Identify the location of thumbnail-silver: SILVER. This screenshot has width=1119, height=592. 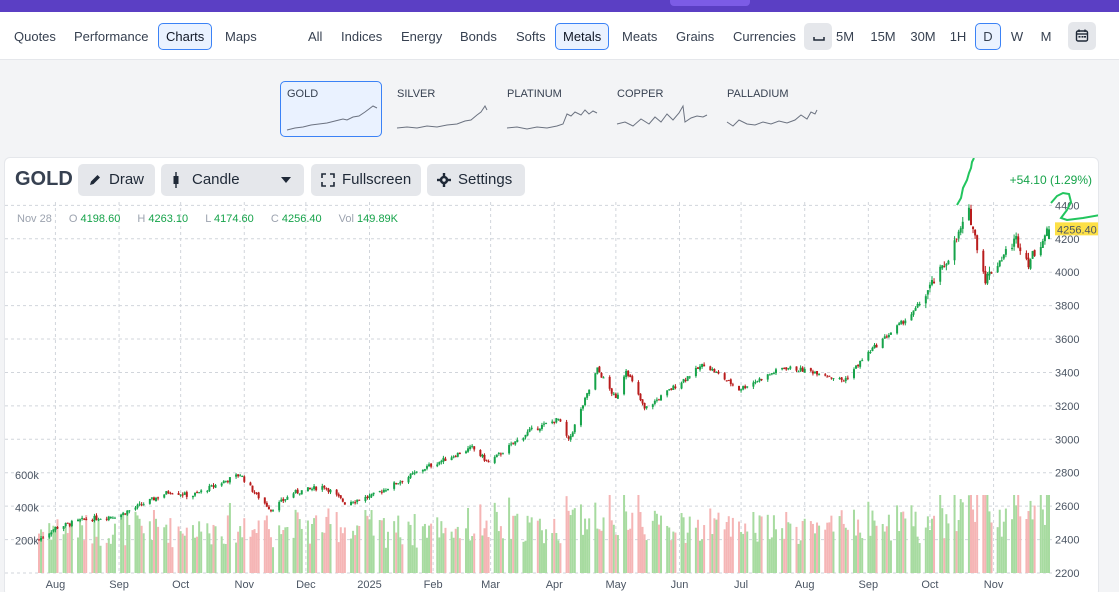
(441, 109).